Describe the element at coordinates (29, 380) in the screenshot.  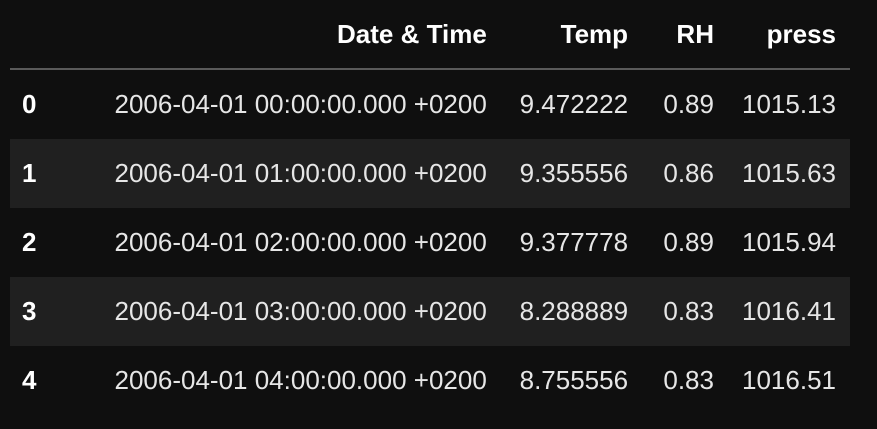
I see `row-index: 4` at that location.